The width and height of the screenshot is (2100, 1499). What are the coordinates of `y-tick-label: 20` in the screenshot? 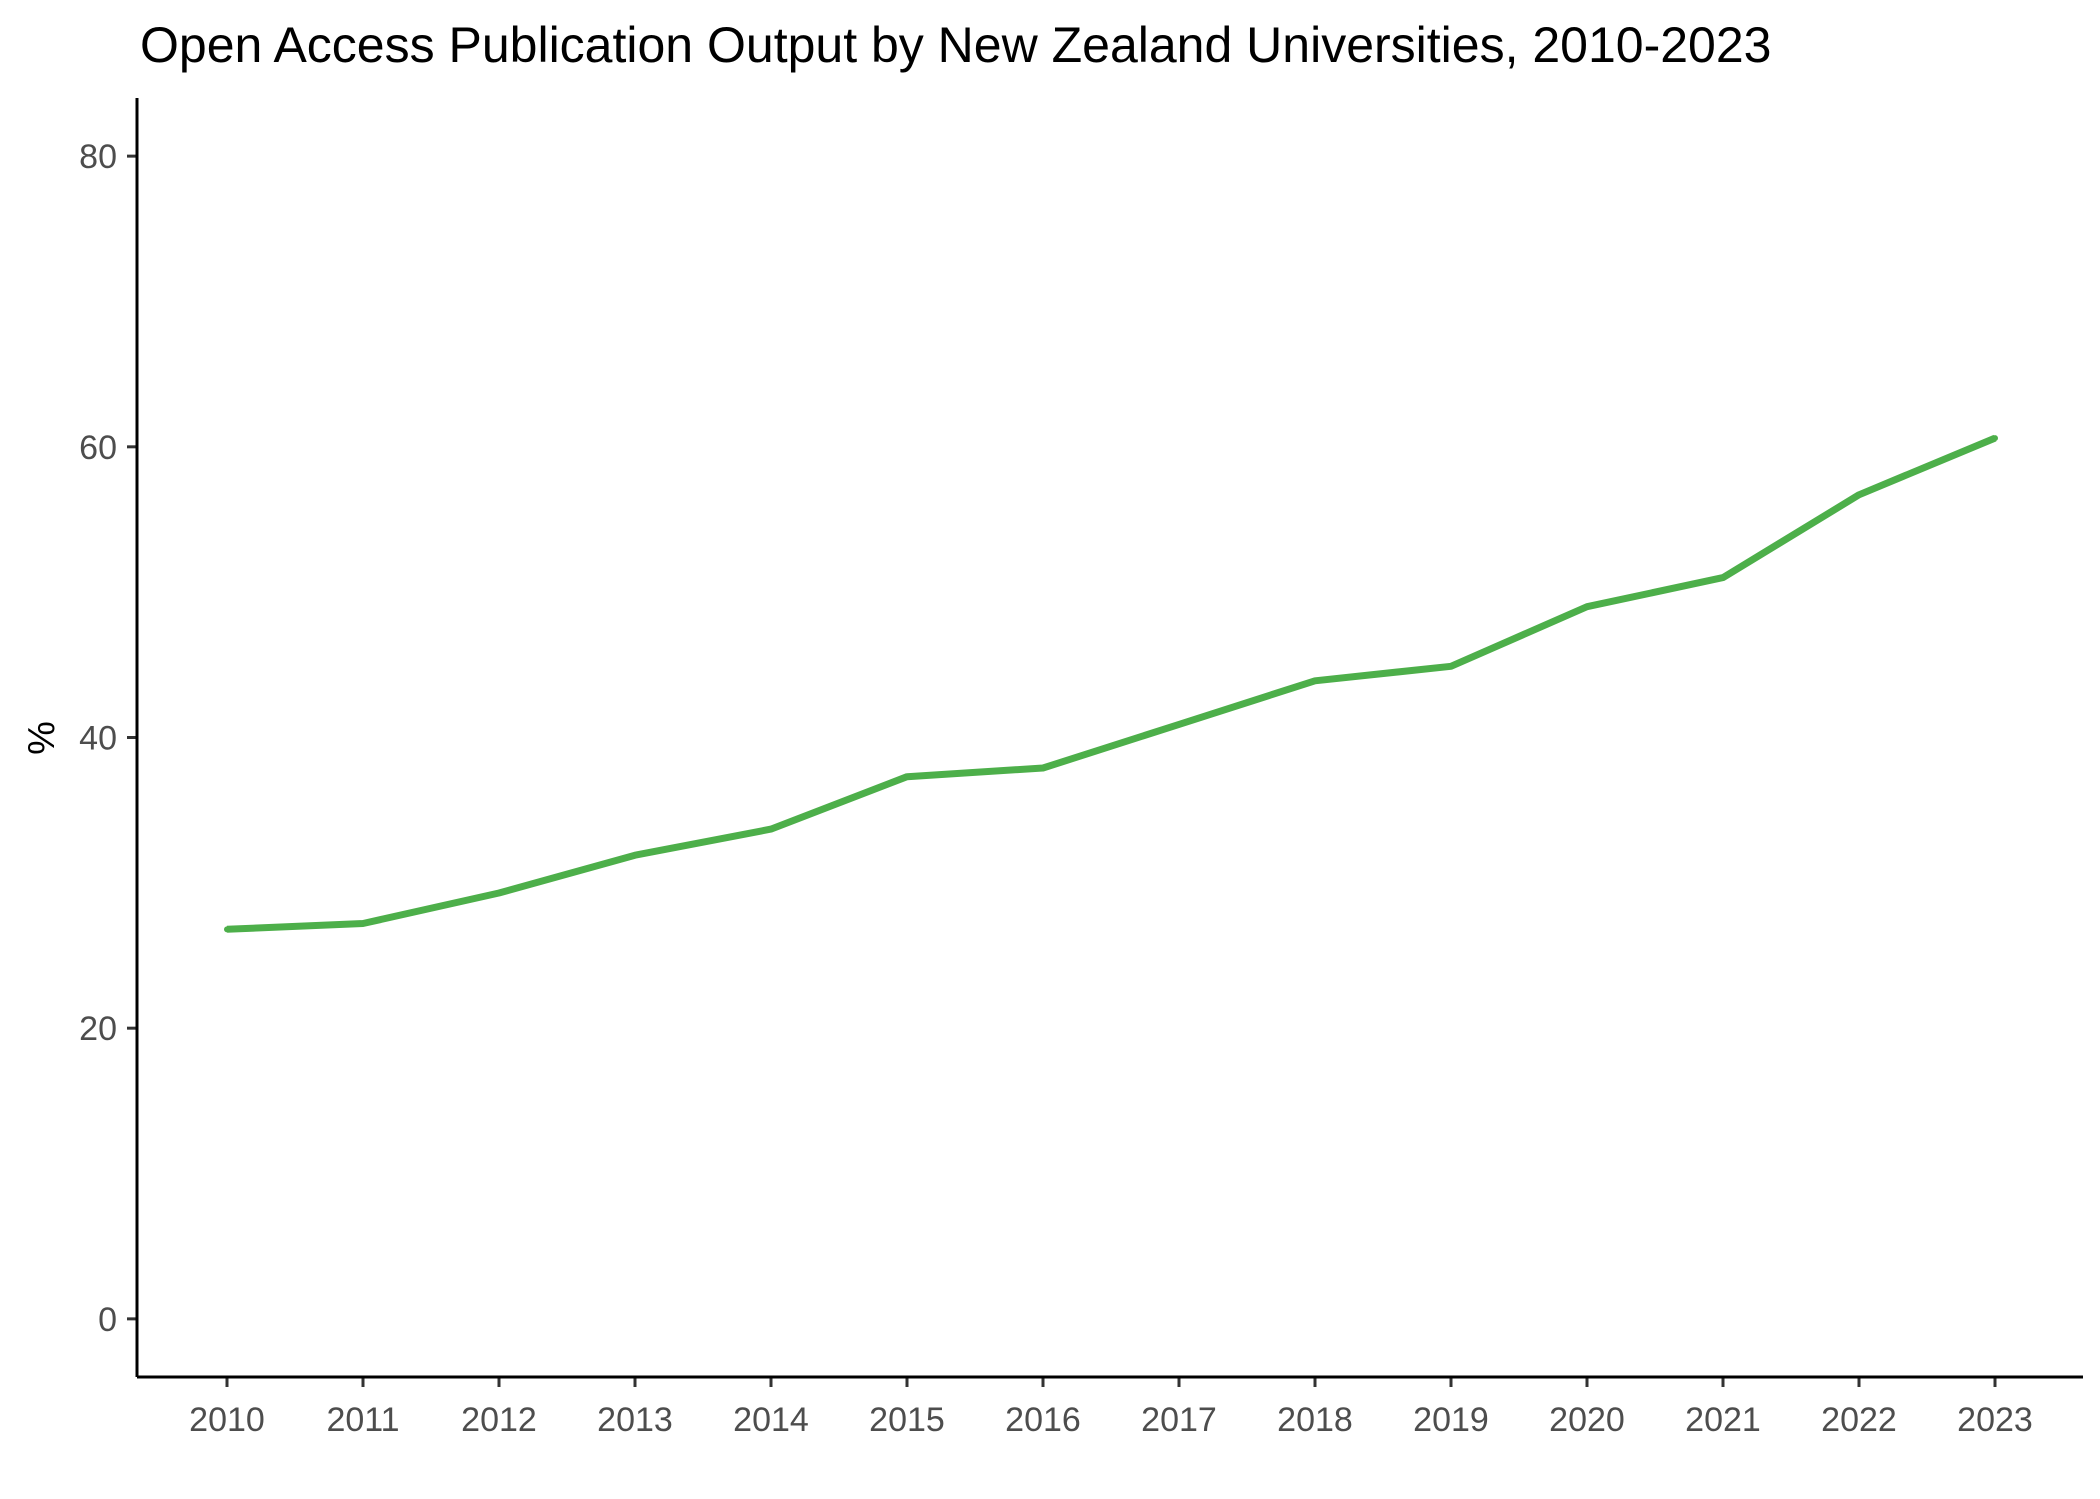 It's located at (98, 1029).